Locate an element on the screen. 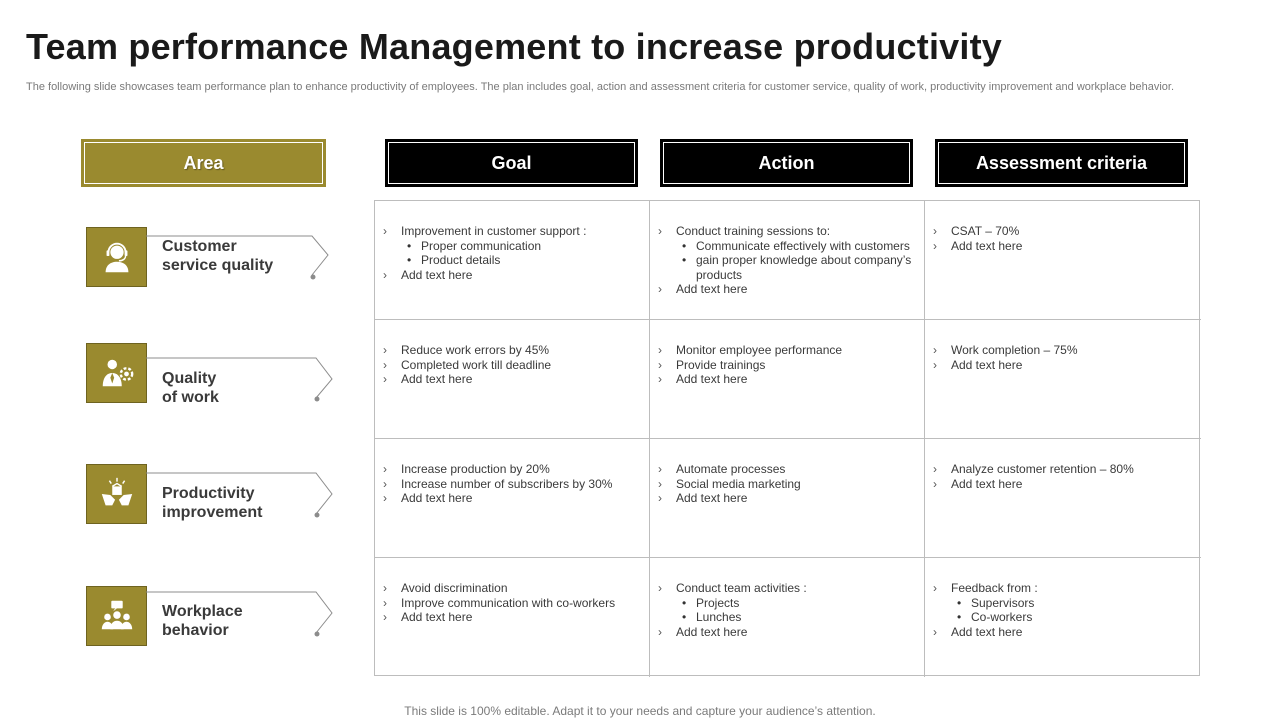  header-assessment-label: Assessment criteria is located at coordinates (1061, 163).